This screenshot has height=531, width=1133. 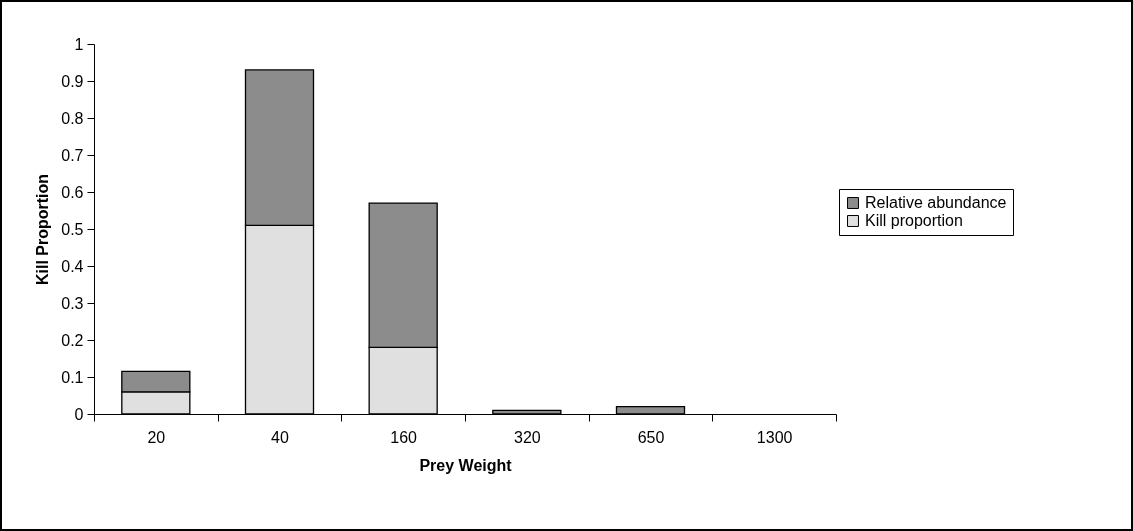 What do you see at coordinates (72, 229) in the screenshot?
I see `y-tick-label: 0.5` at bounding box center [72, 229].